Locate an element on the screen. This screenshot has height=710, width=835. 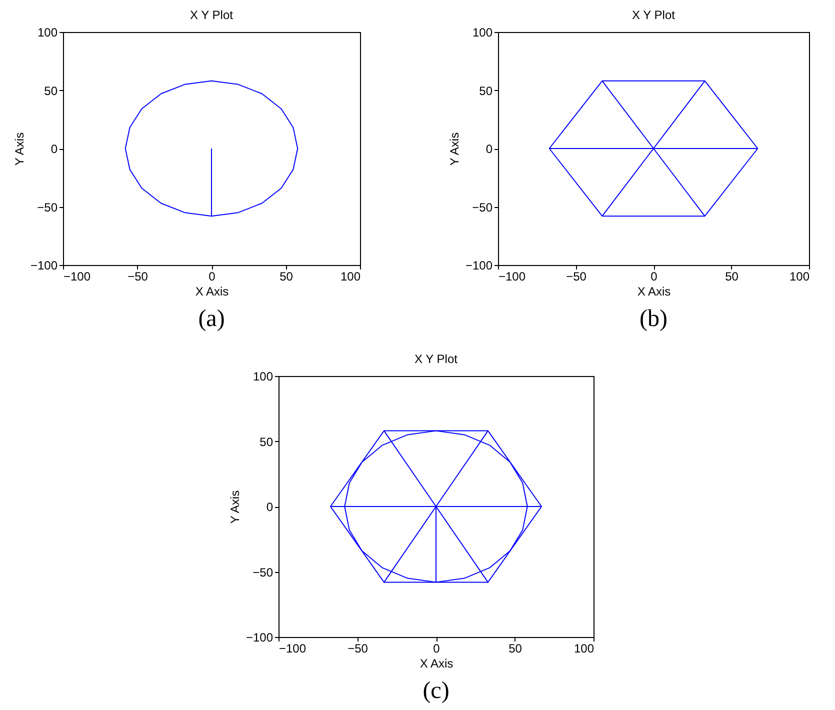
text: (b) is located at coordinates (654, 319).